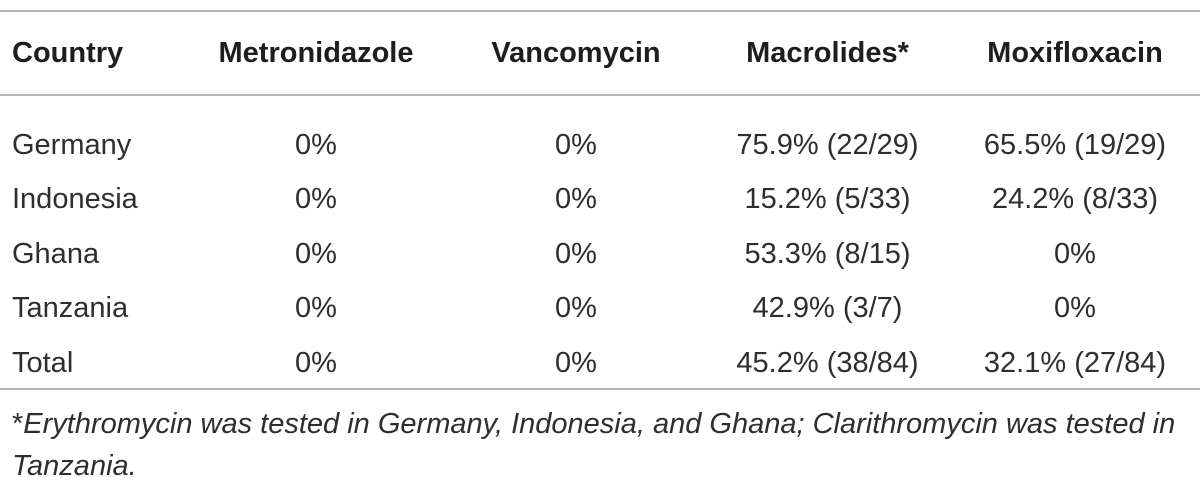 The width and height of the screenshot is (1200, 489). I want to click on cell-macrolides: 15.2% (5/33), so click(827, 199).